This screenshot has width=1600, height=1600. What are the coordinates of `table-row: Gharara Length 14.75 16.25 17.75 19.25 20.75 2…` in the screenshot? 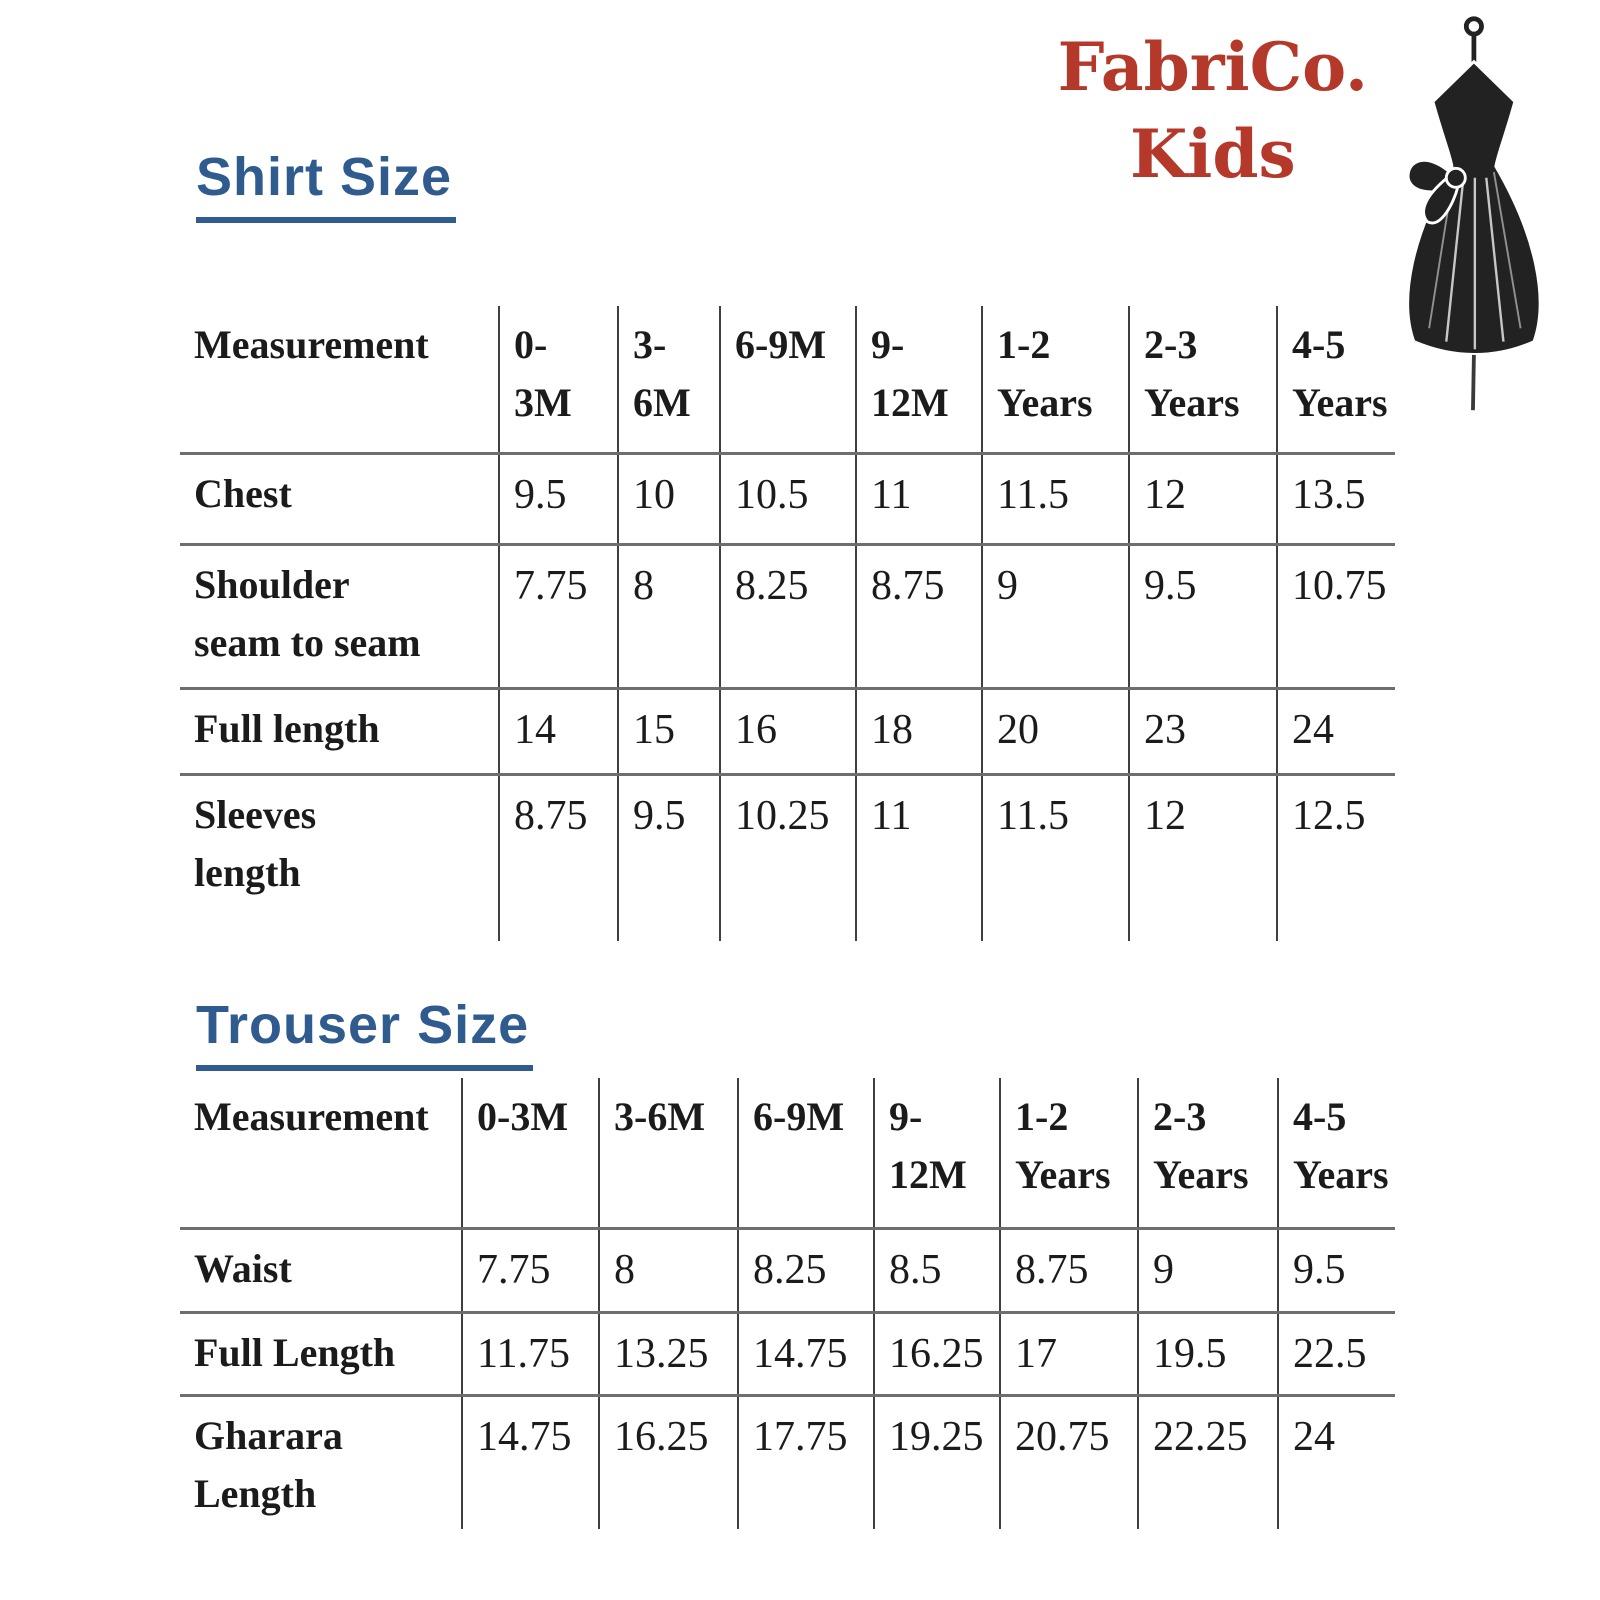 It's located at (787, 1462).